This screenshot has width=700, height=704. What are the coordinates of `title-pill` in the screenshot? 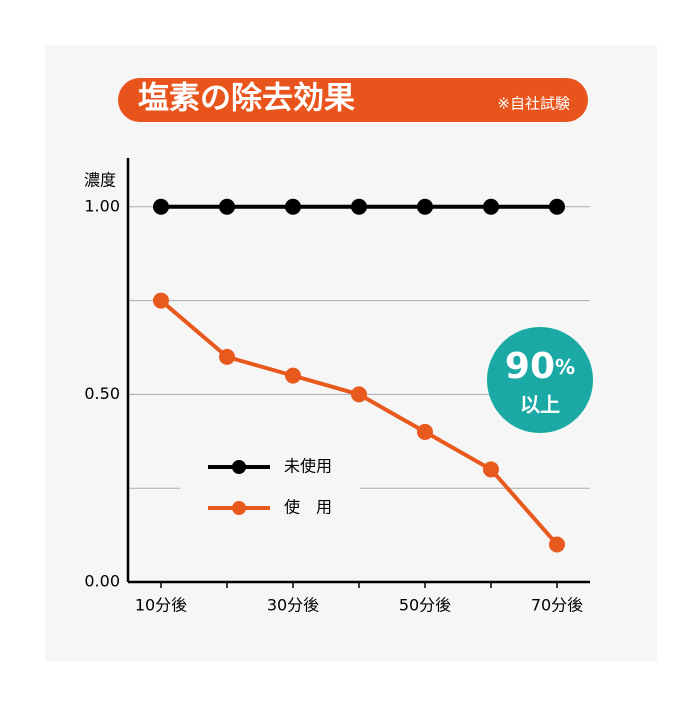 It's located at (353, 100).